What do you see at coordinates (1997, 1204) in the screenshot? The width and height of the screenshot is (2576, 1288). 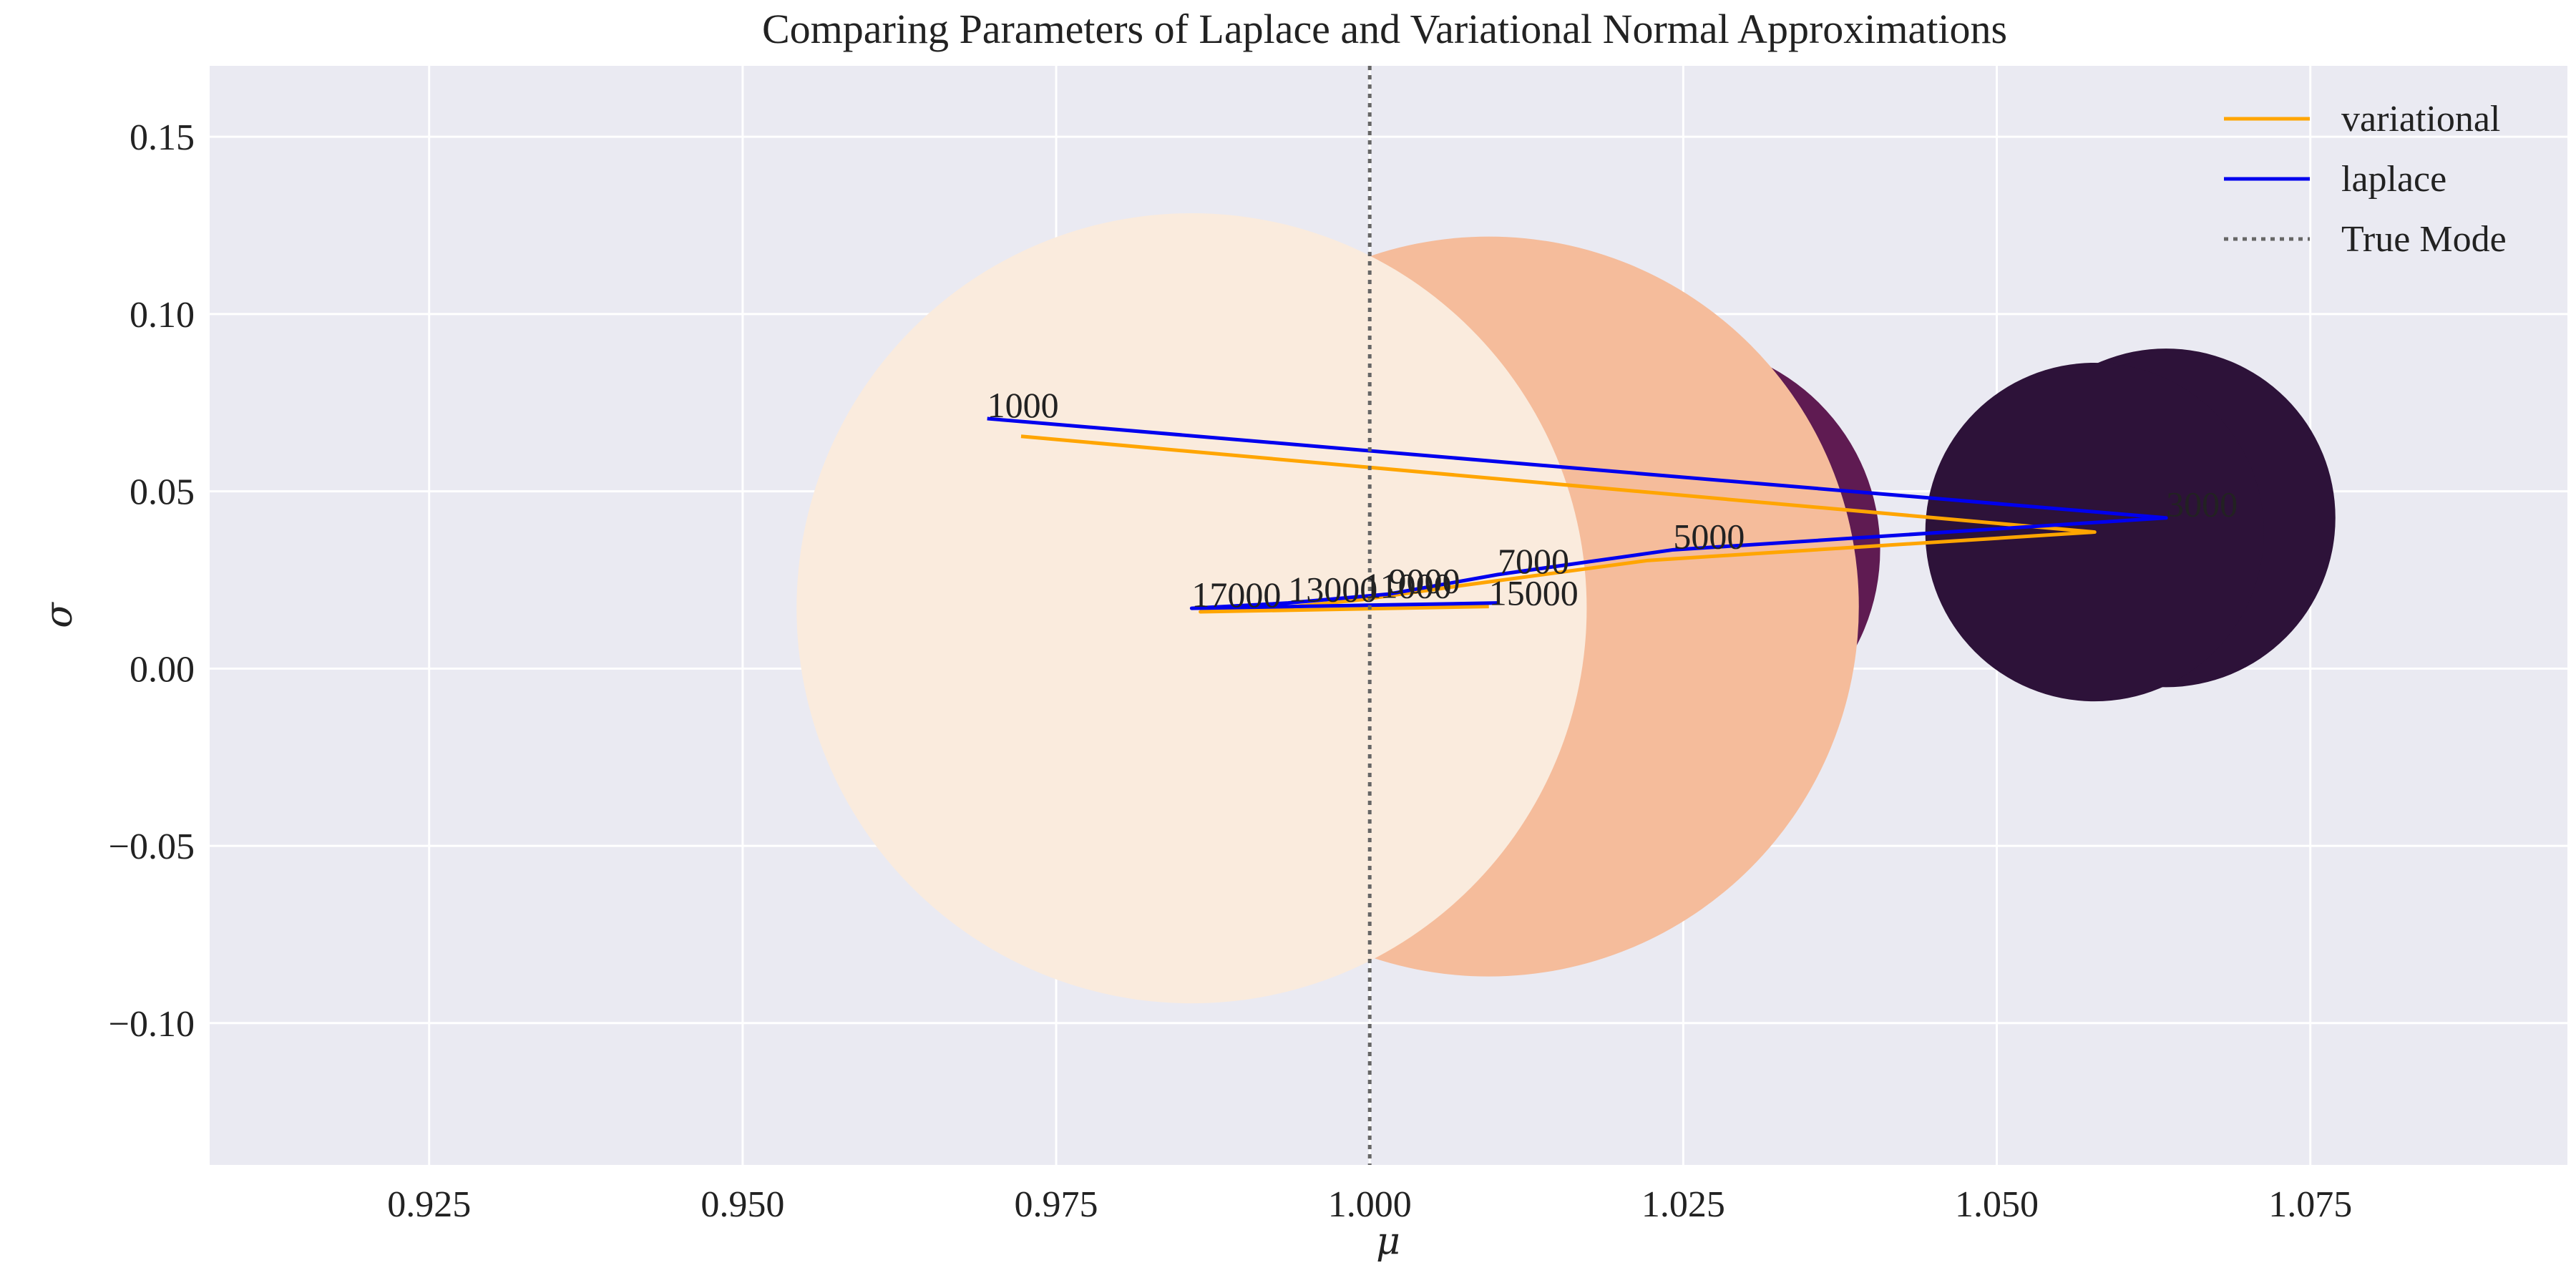 I see `x-tick-label: 1.050` at bounding box center [1997, 1204].